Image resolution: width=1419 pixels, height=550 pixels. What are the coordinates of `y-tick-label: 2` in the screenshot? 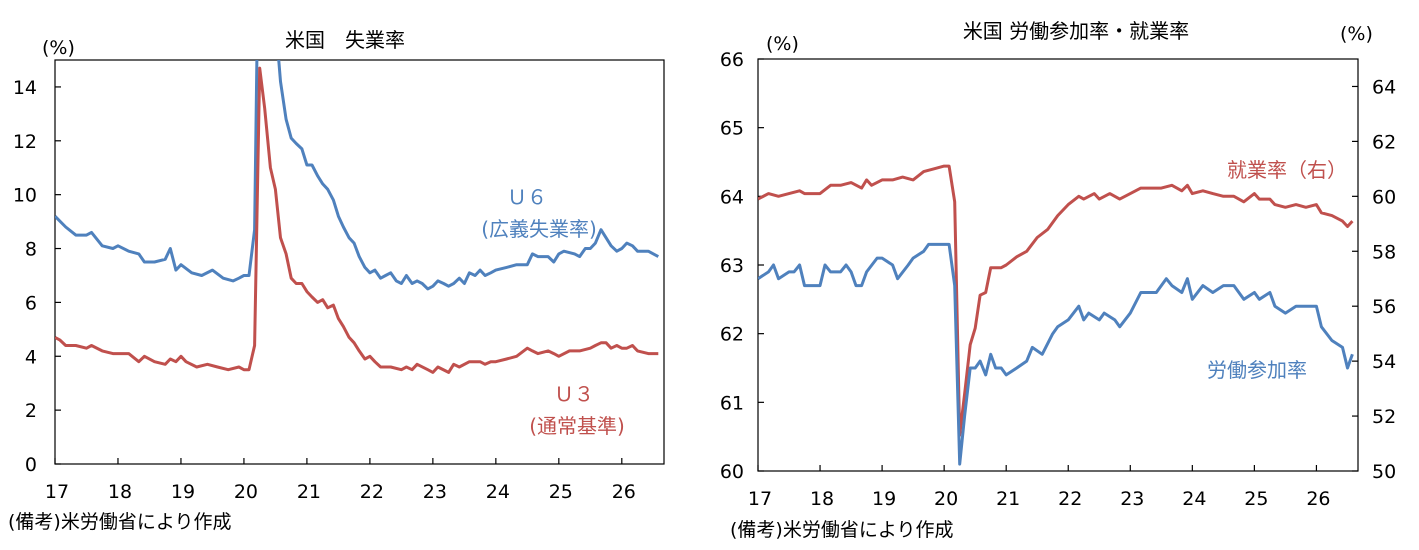 It's located at (31, 411).